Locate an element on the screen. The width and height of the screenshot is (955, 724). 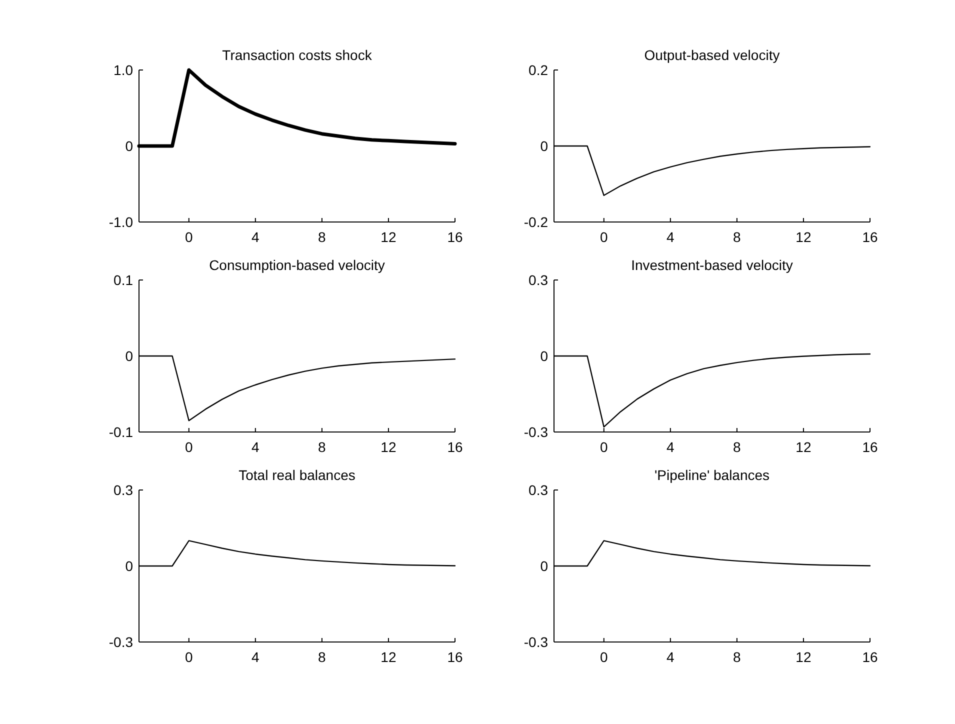
chart-title: Transaction costs shock is located at coordinates (297, 55).